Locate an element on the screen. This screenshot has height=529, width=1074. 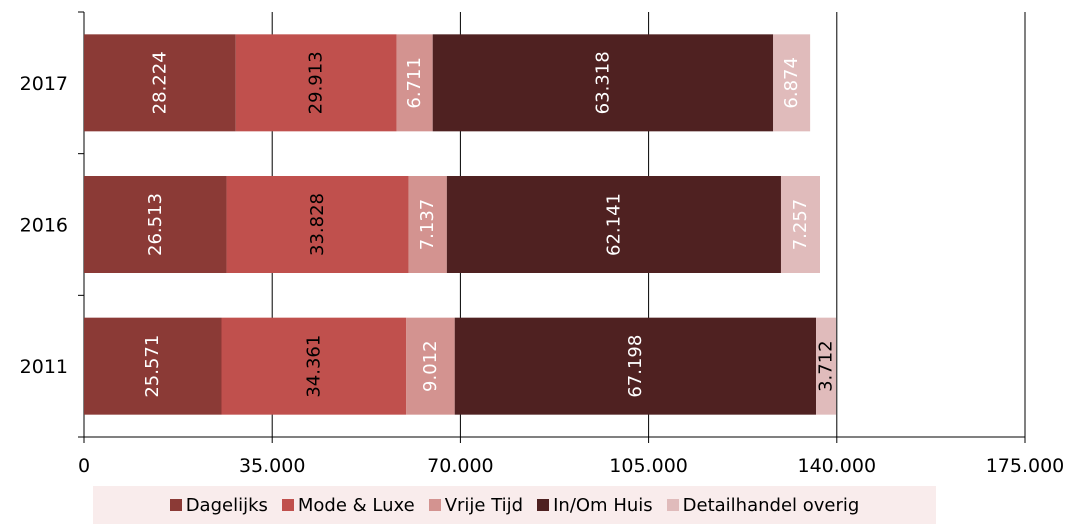
data-label: 63.318 is located at coordinates (602, 82).